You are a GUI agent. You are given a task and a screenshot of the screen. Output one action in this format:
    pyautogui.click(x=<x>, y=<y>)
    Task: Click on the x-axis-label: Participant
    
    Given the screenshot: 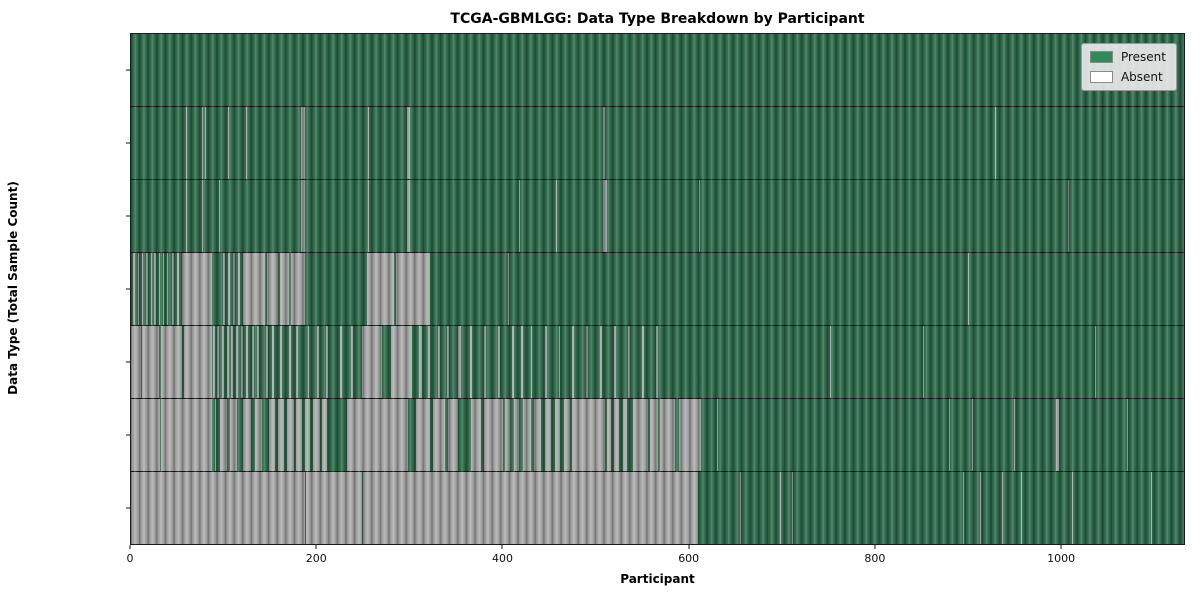 What is the action you would take?
    pyautogui.click(x=657, y=579)
    